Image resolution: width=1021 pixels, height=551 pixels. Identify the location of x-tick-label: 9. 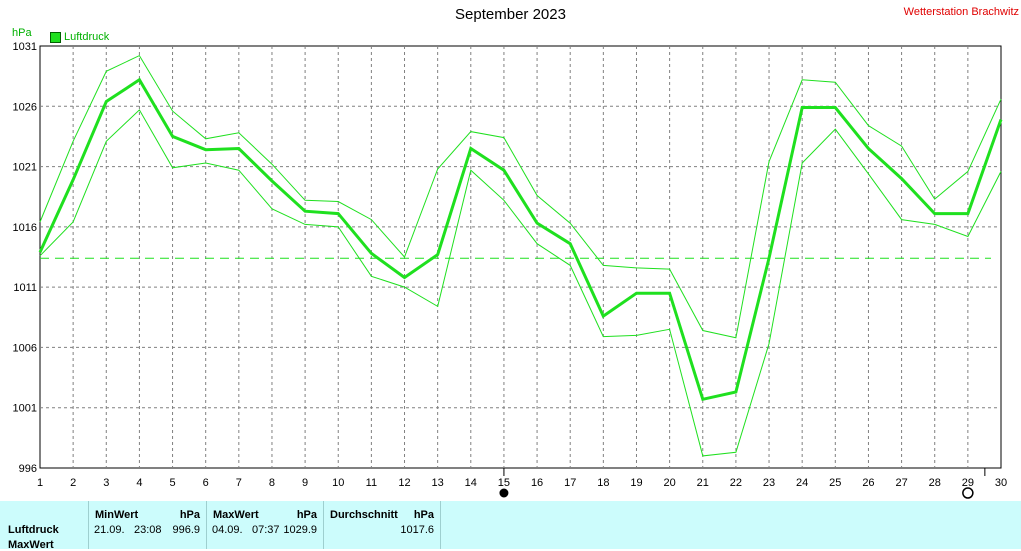
(305, 483).